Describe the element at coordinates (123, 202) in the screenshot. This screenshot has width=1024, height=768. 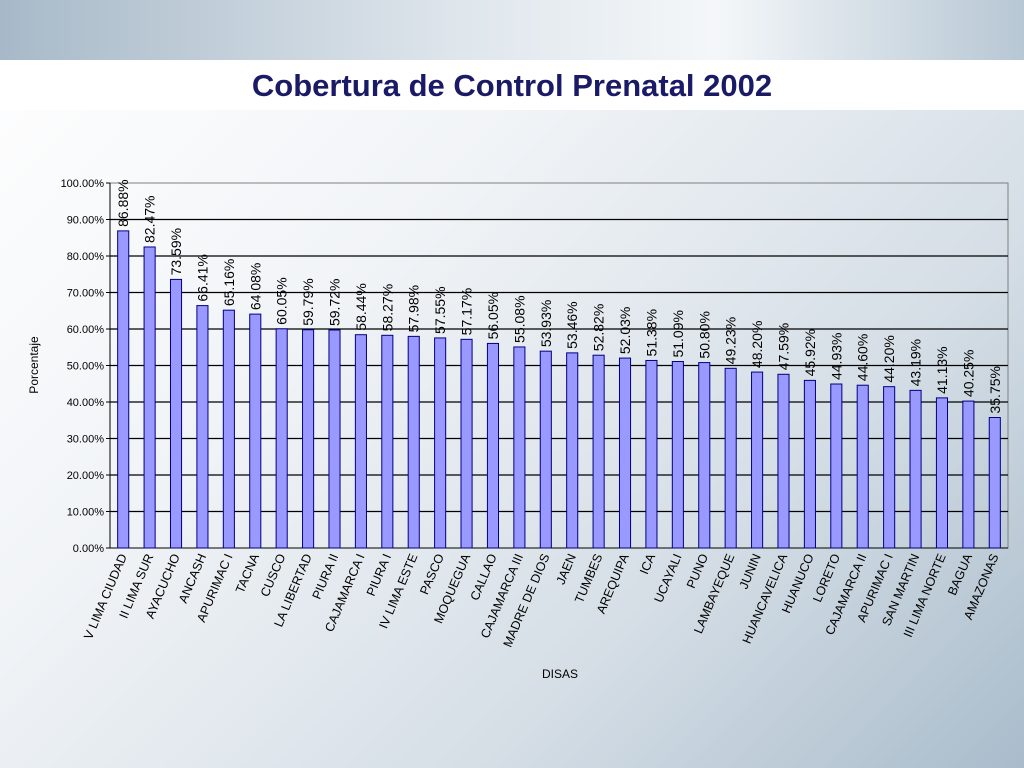
I see `data-label: 86.88%` at that location.